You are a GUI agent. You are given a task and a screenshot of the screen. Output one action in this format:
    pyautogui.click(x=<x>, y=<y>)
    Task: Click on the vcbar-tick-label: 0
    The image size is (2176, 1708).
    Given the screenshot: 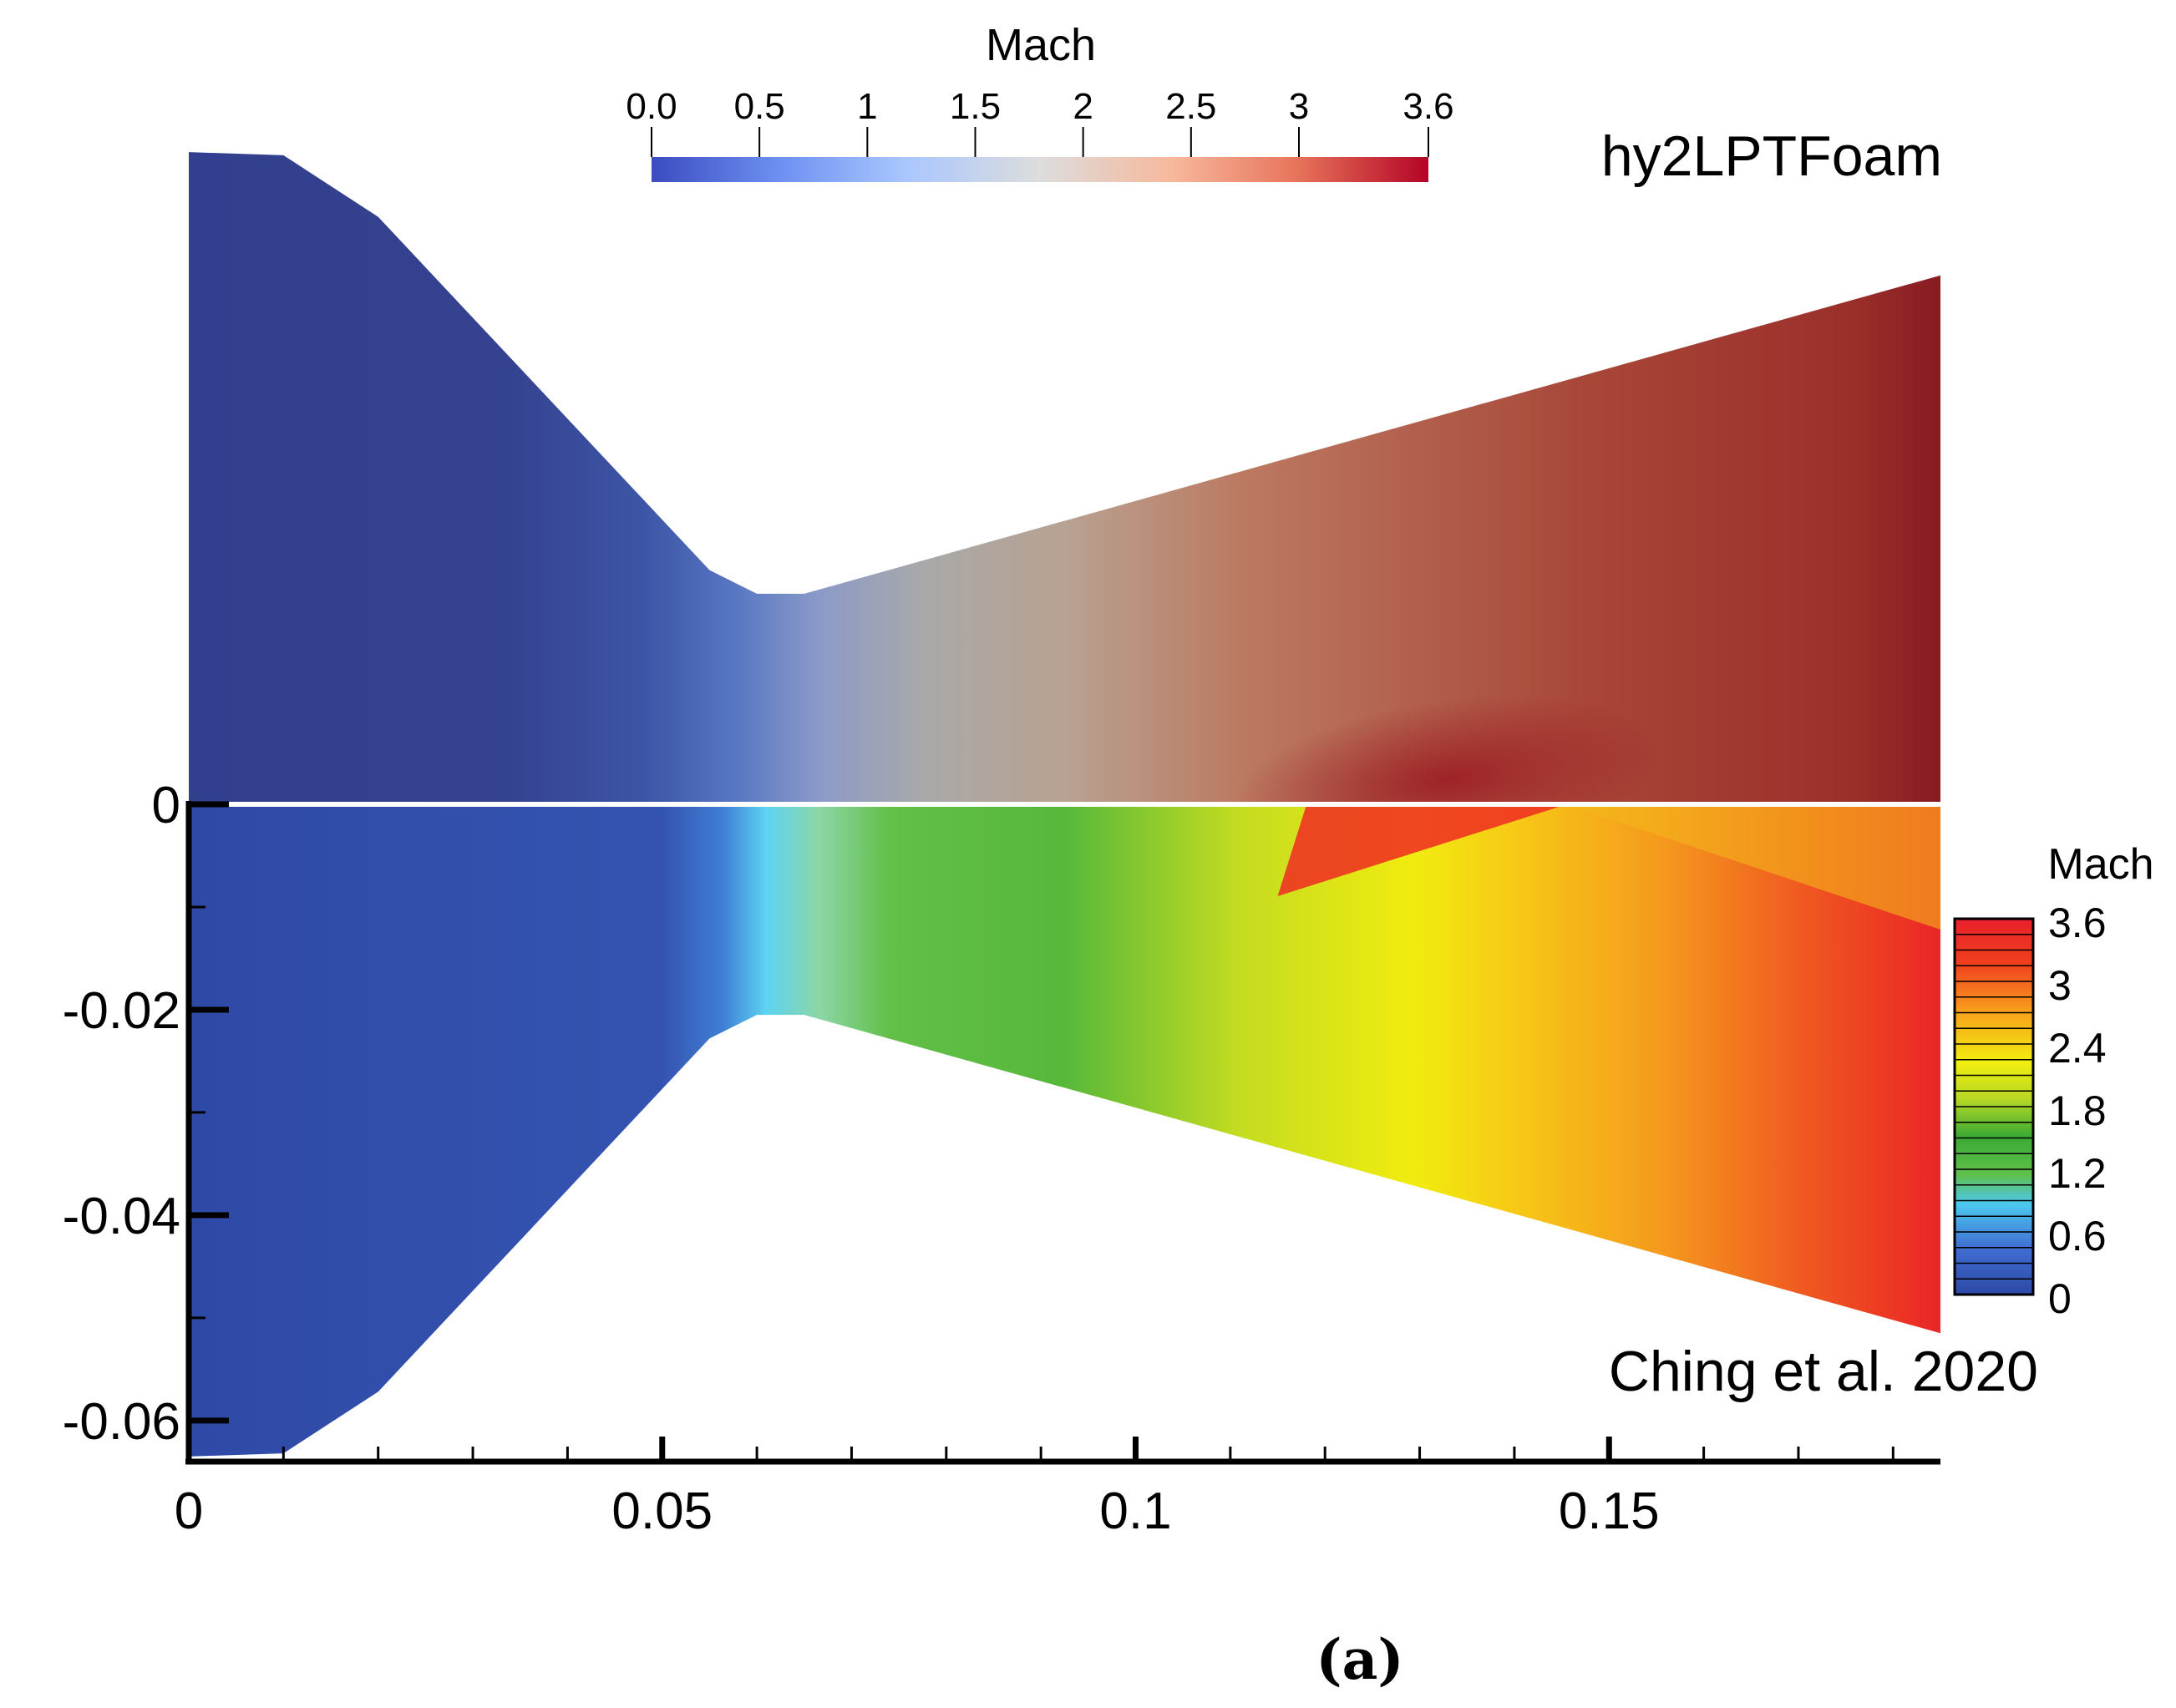 What is the action you would take?
    pyautogui.click(x=2060, y=1298)
    